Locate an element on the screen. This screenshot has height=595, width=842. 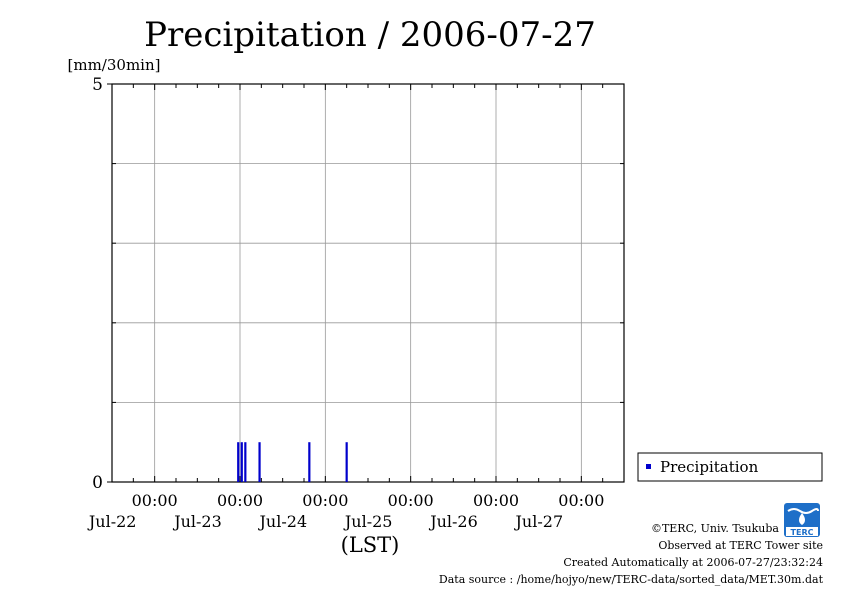
y-axis-unit-label: [mm/30min] is located at coordinates (114, 65).